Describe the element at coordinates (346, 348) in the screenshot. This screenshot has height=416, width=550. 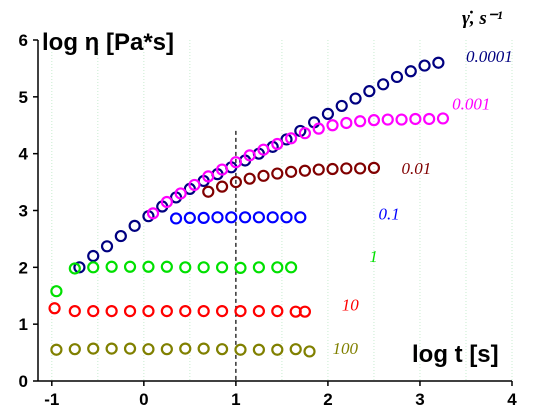
I see `series-label: 100` at that location.